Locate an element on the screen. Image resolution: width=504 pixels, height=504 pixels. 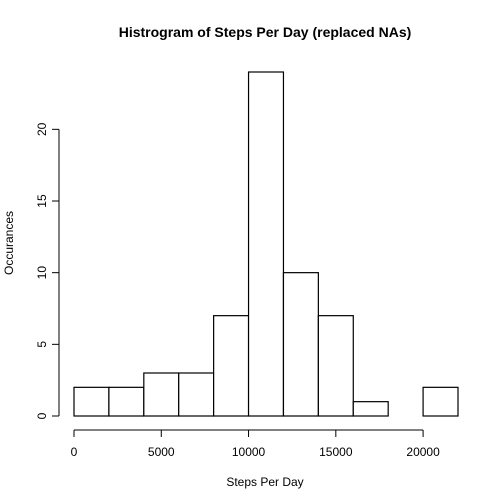
x-tick-label: 20000 is located at coordinates (423, 452).